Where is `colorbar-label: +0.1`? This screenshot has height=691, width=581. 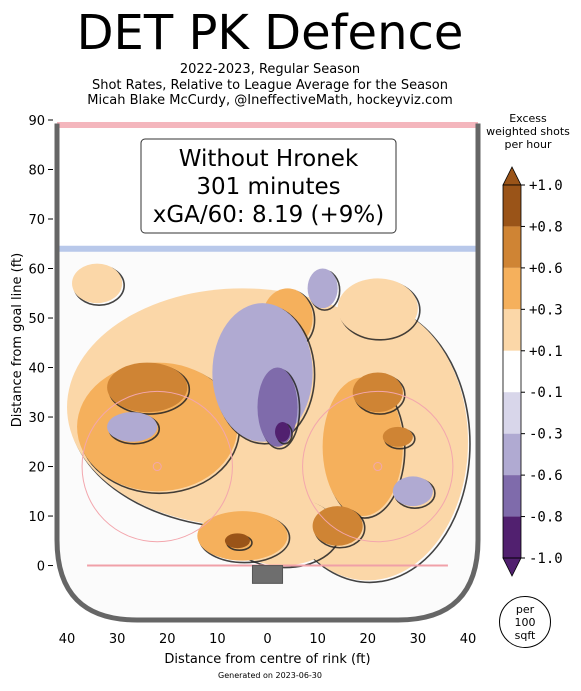 colorbar-label: +0.1 is located at coordinates (546, 352).